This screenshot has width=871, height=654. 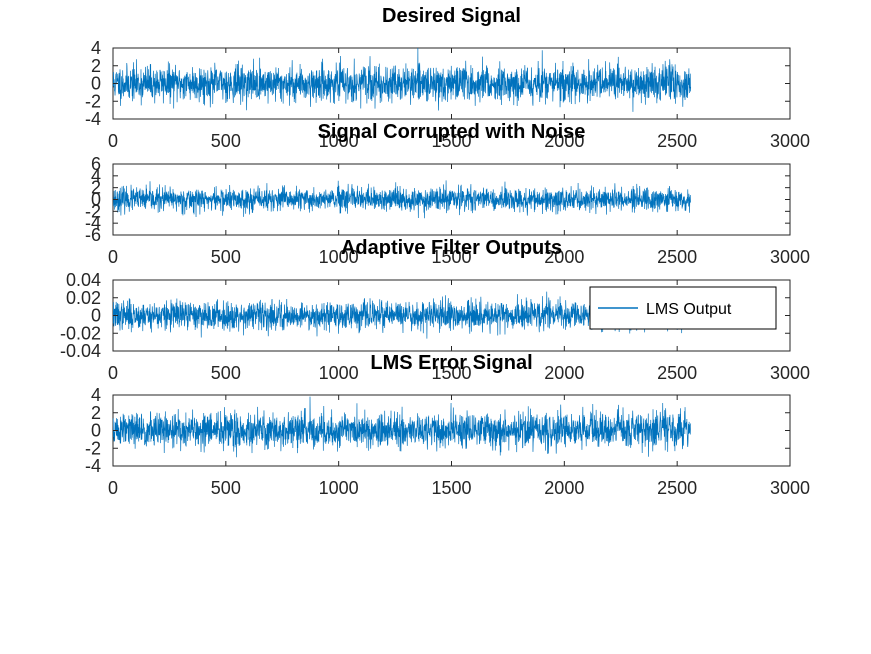 I want to click on subplot-title: LMS Error Signal, so click(x=451, y=363).